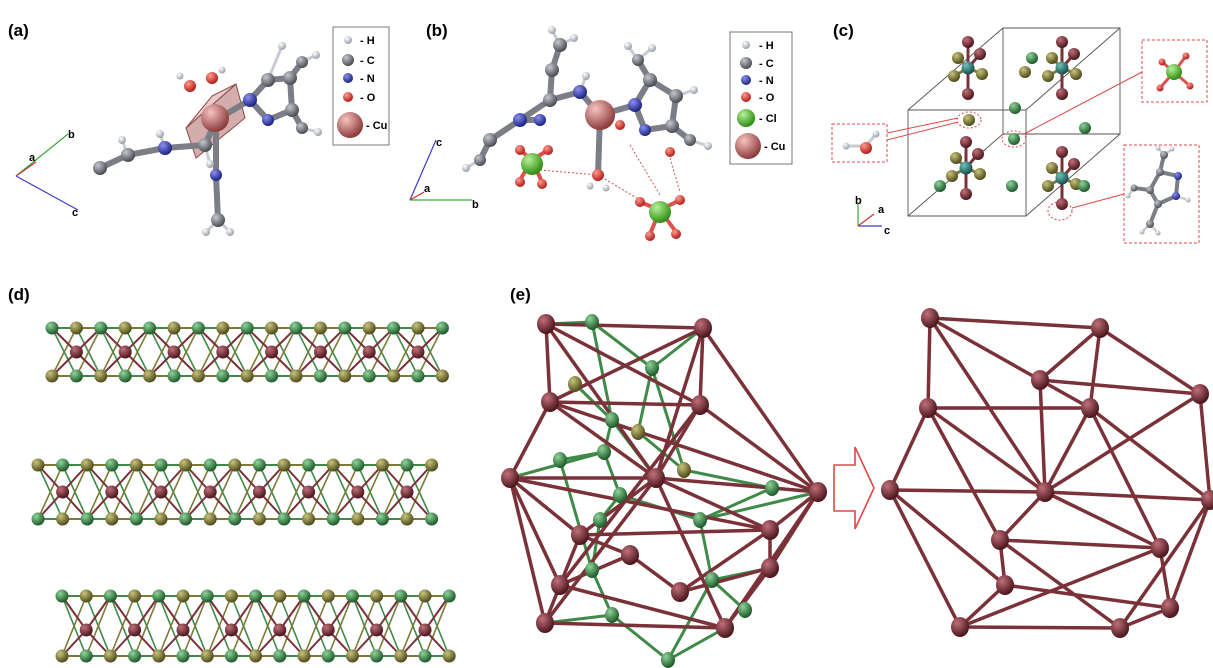 Image resolution: width=1213 pixels, height=668 pixels. Describe the element at coordinates (1012, 123) in the screenshot. I see `unit-cell-atoms` at that location.